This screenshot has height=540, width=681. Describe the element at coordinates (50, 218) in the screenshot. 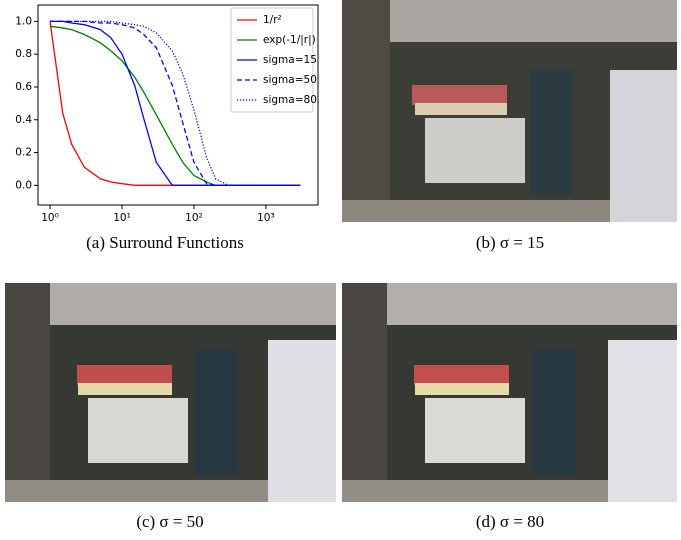

I see `x-tick-label: 10⁰` at that location.